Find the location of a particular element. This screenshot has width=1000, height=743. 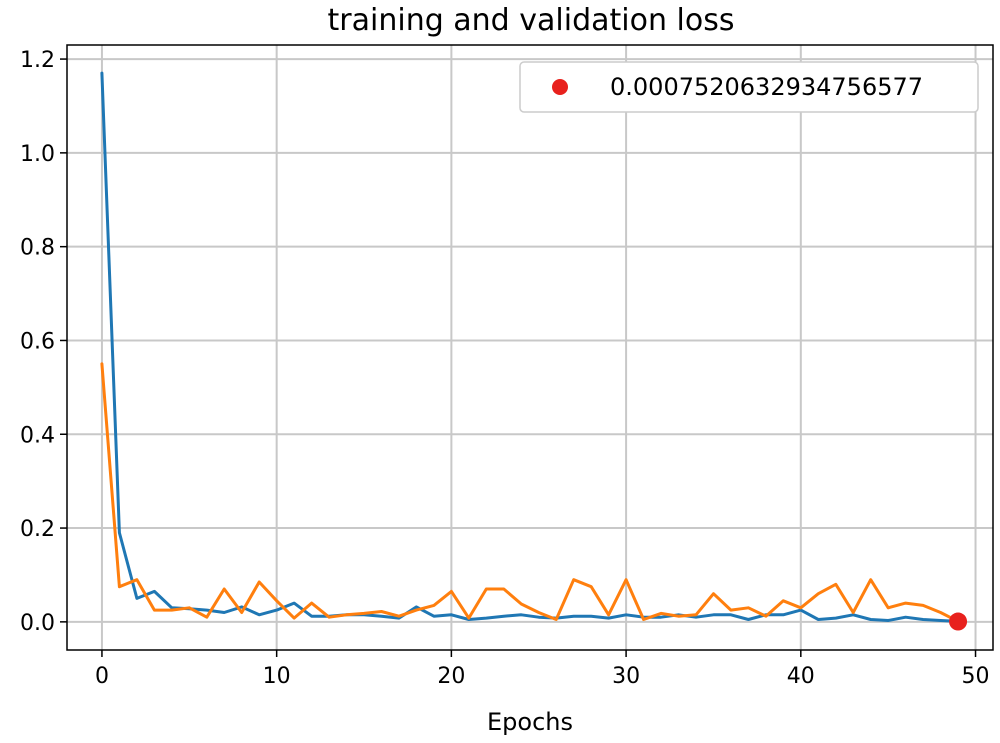

x-tick-label: 0 is located at coordinates (102, 676).